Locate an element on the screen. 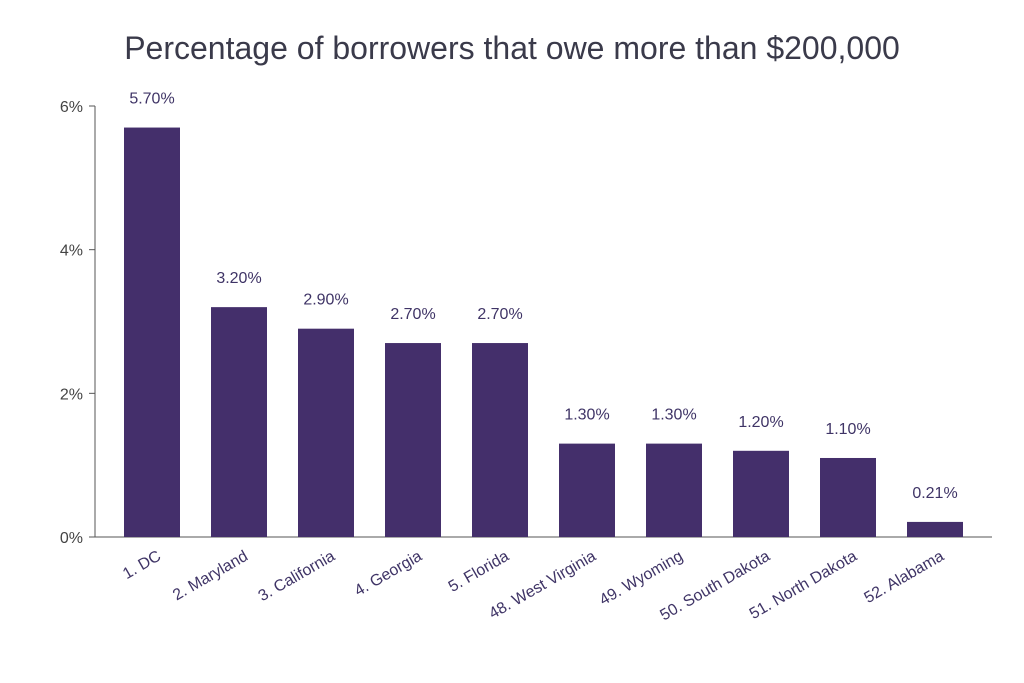 This screenshot has height=683, width=1024. y-tick-label: 2% is located at coordinates (71, 394).